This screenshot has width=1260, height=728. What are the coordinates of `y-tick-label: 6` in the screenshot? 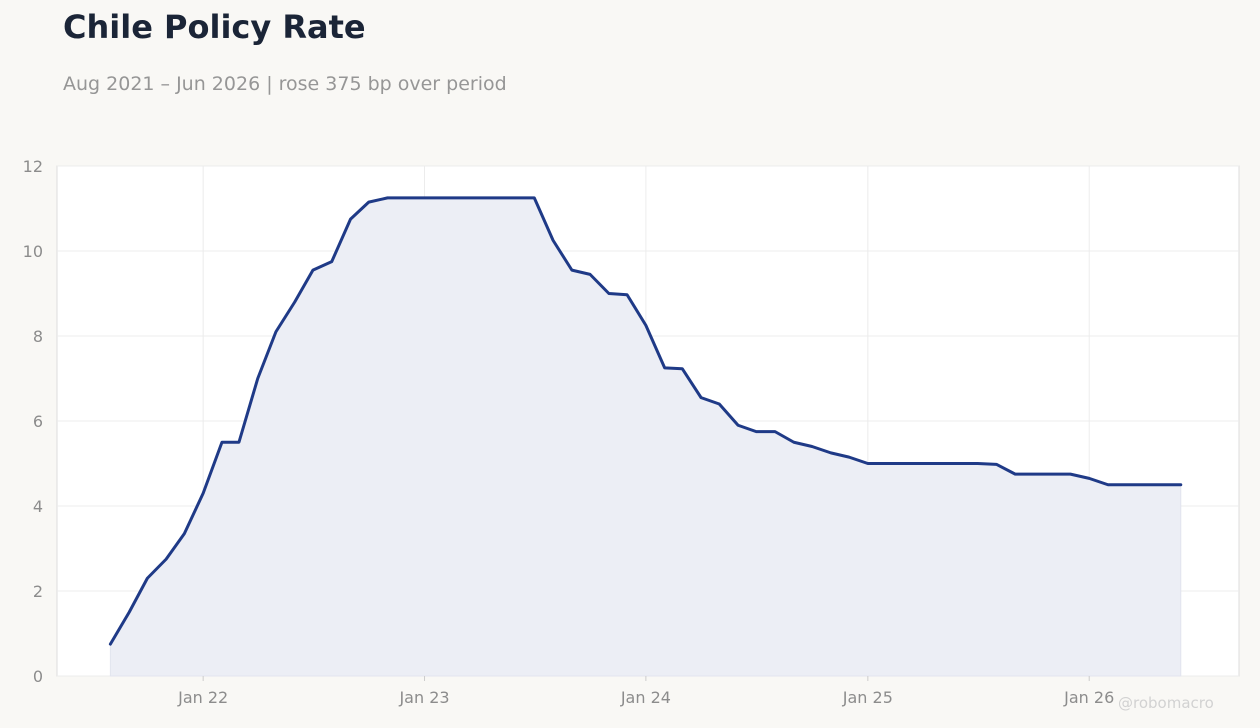 It's located at (38, 421).